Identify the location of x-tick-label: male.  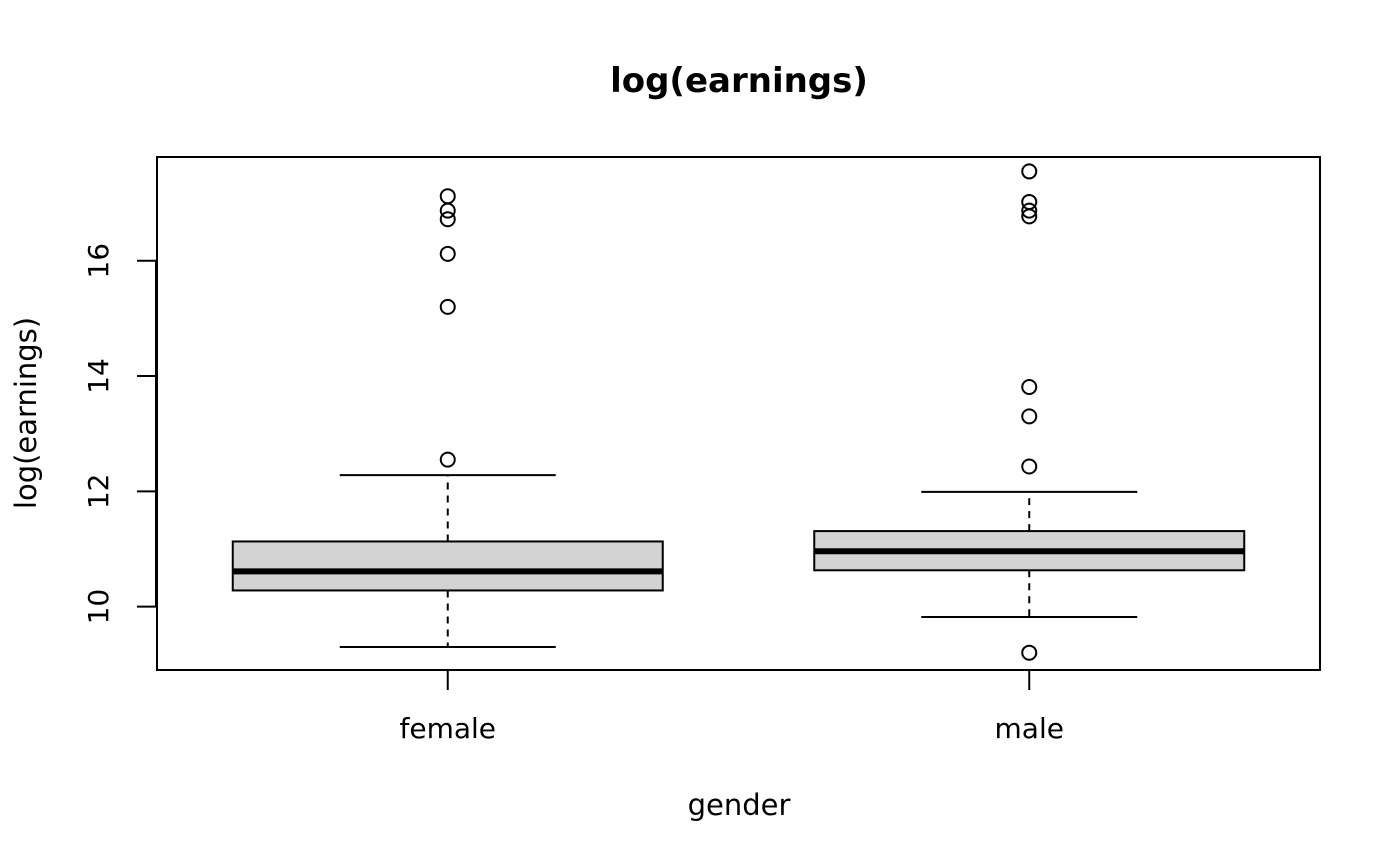
(1029, 728).